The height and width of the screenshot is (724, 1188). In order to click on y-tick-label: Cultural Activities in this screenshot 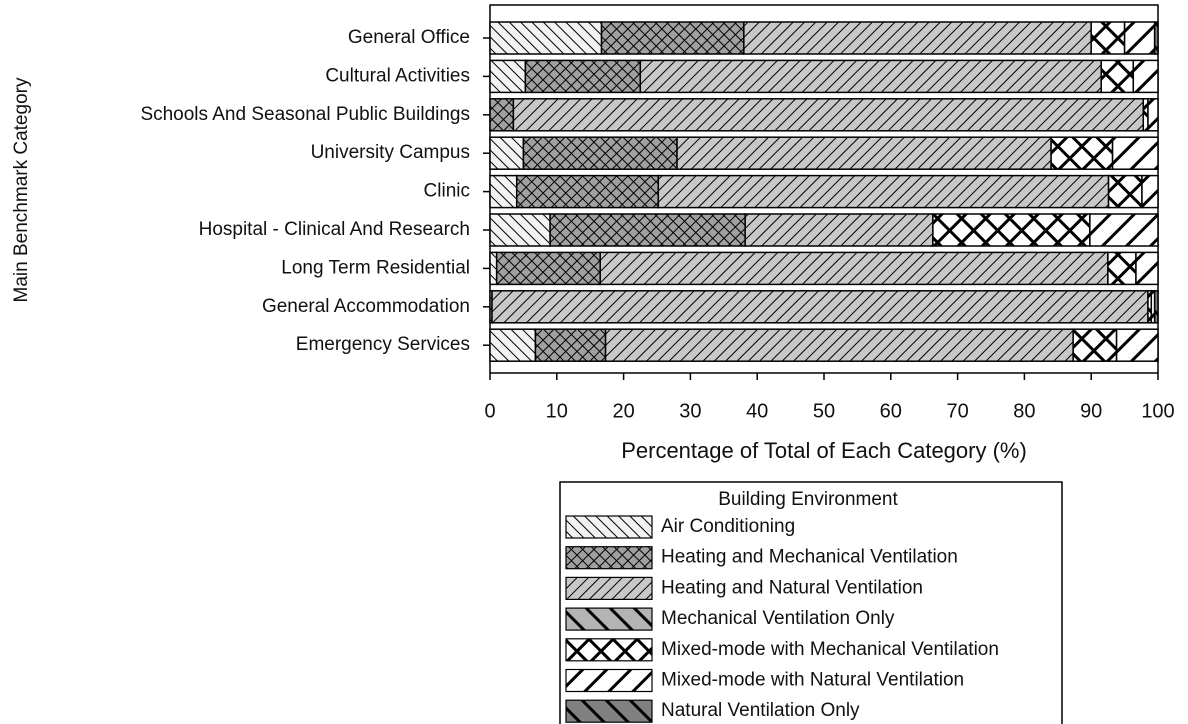, I will do `click(397, 75)`.